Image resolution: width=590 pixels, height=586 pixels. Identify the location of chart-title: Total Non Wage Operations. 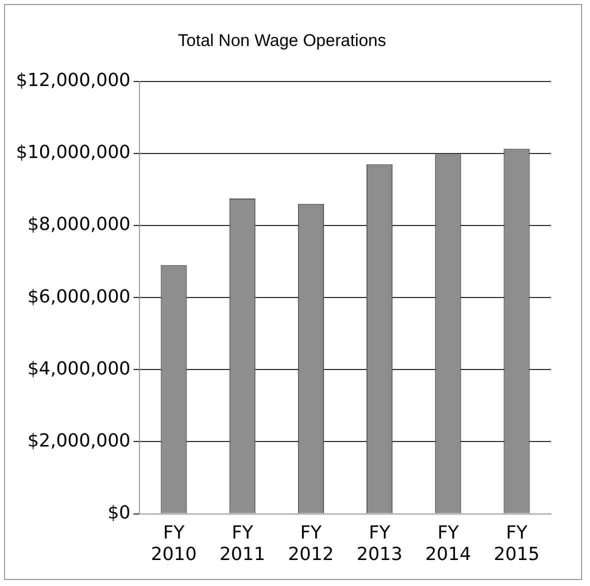
(282, 40).